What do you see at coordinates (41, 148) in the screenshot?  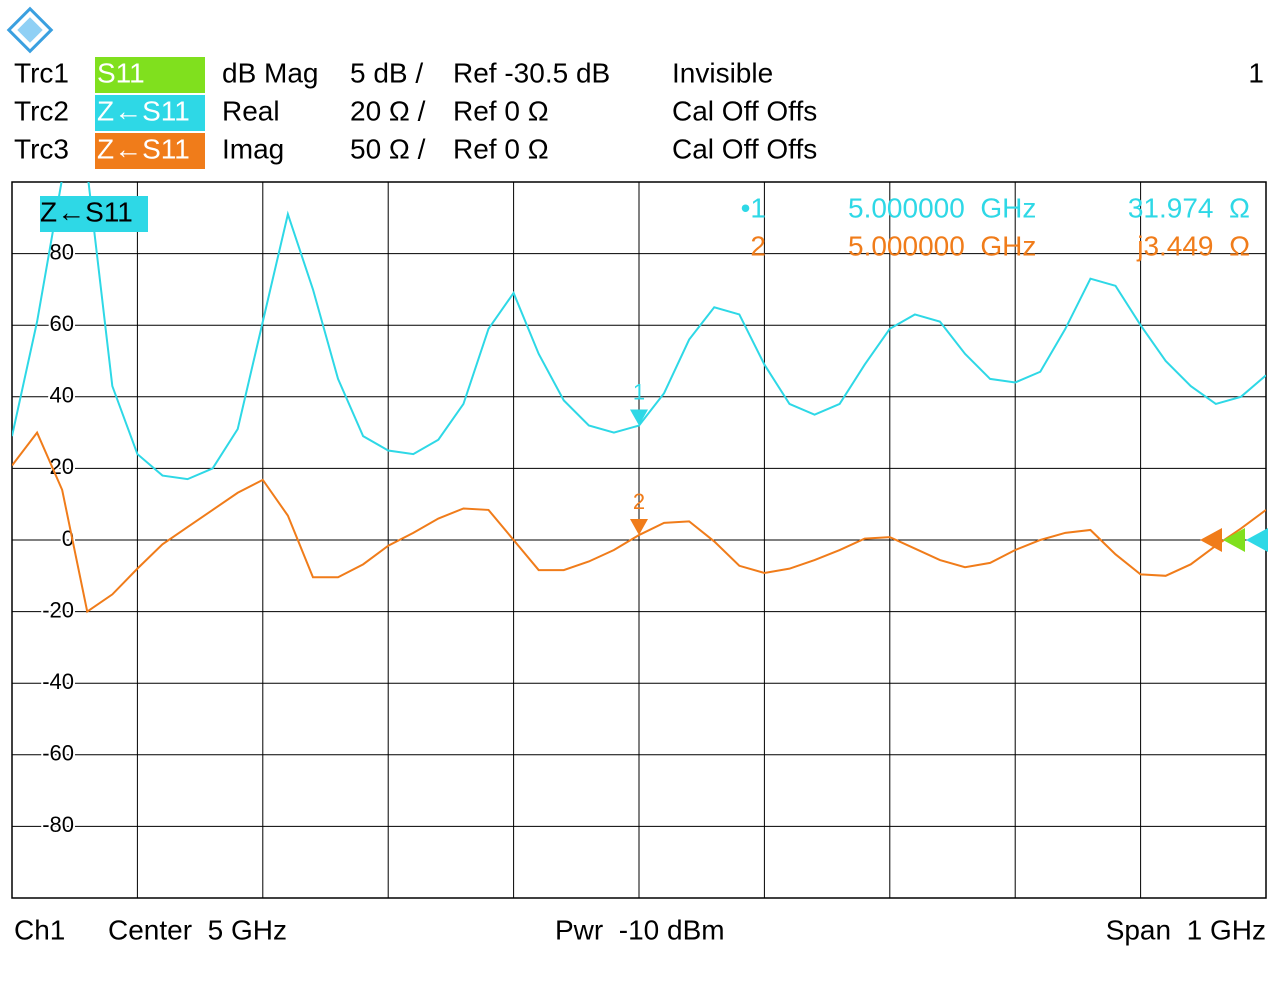 I see `trace-name: Trc3` at bounding box center [41, 148].